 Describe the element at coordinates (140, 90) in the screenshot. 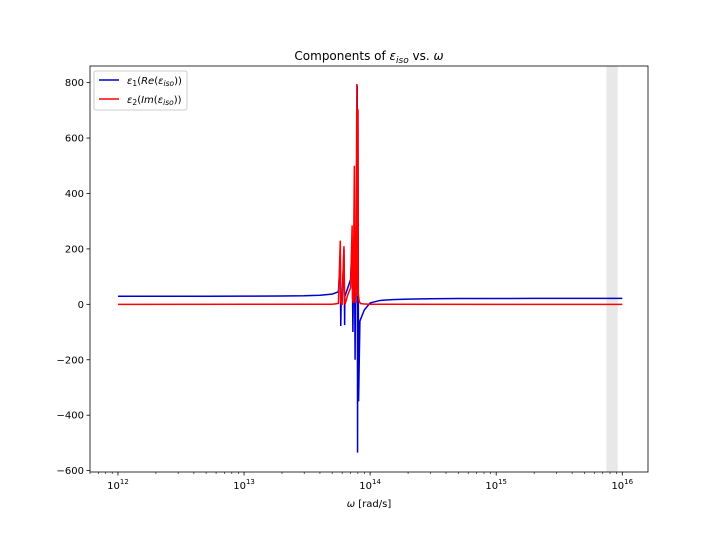

I see `legend: ε1(Re(εiso)) ε2(Im(εiso))` at that location.